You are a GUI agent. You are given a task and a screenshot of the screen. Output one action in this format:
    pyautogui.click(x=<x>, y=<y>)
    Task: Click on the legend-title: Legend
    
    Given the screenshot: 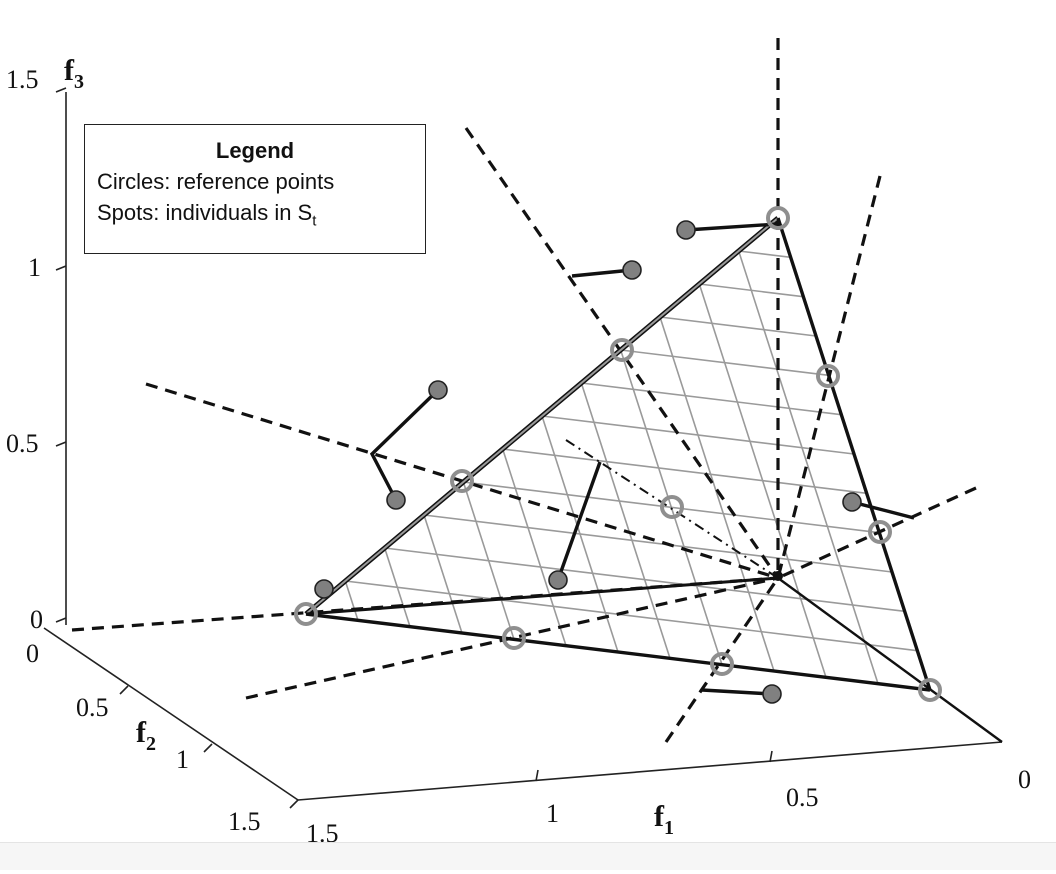 What is the action you would take?
    pyautogui.click(x=255, y=150)
    